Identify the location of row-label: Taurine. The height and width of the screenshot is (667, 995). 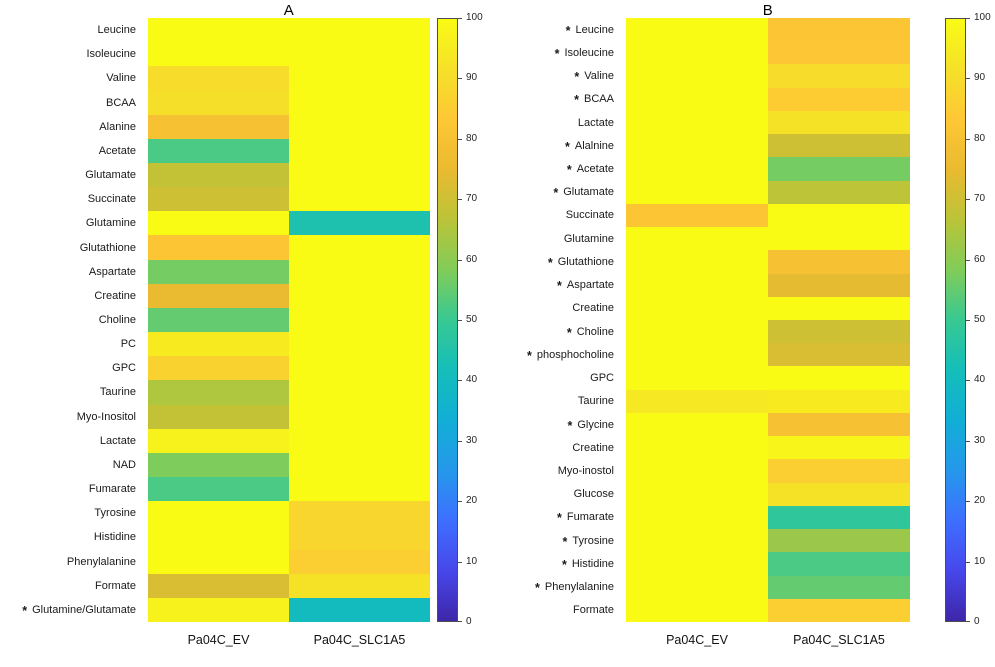
(71, 392).